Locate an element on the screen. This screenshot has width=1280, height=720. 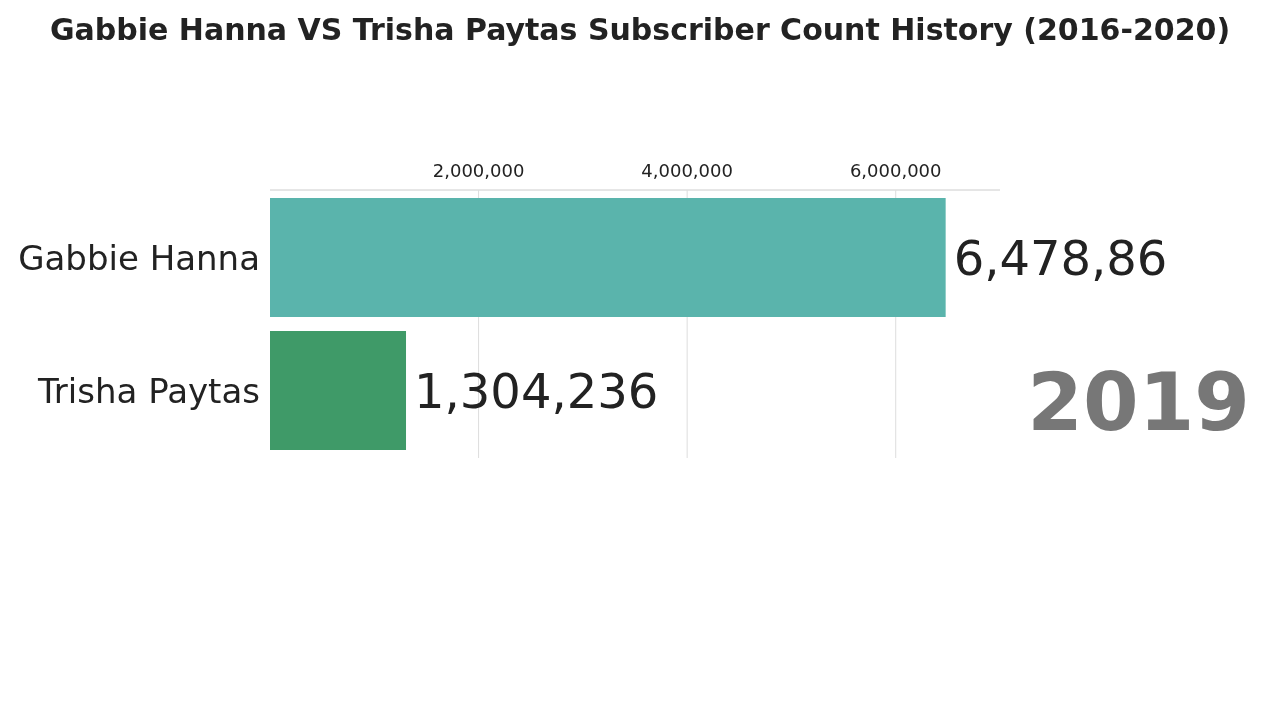
y-tick-label: Gabbie Hanna is located at coordinates (139, 257).